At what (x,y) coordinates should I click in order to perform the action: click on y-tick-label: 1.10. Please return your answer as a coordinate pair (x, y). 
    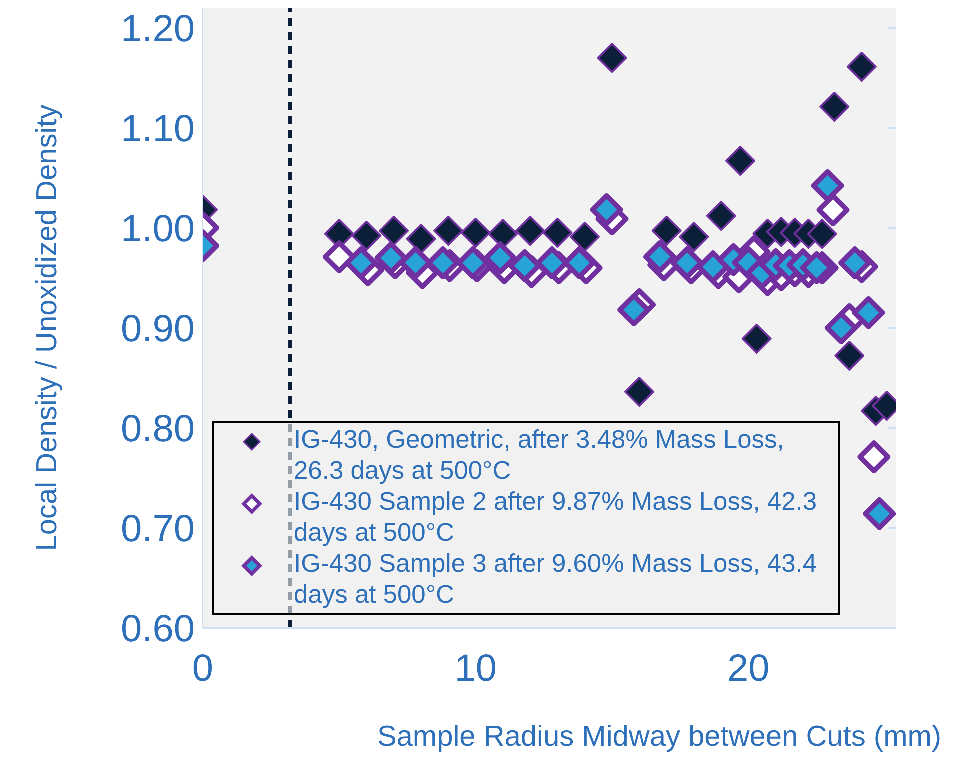
    Looking at the image, I should click on (158, 129).